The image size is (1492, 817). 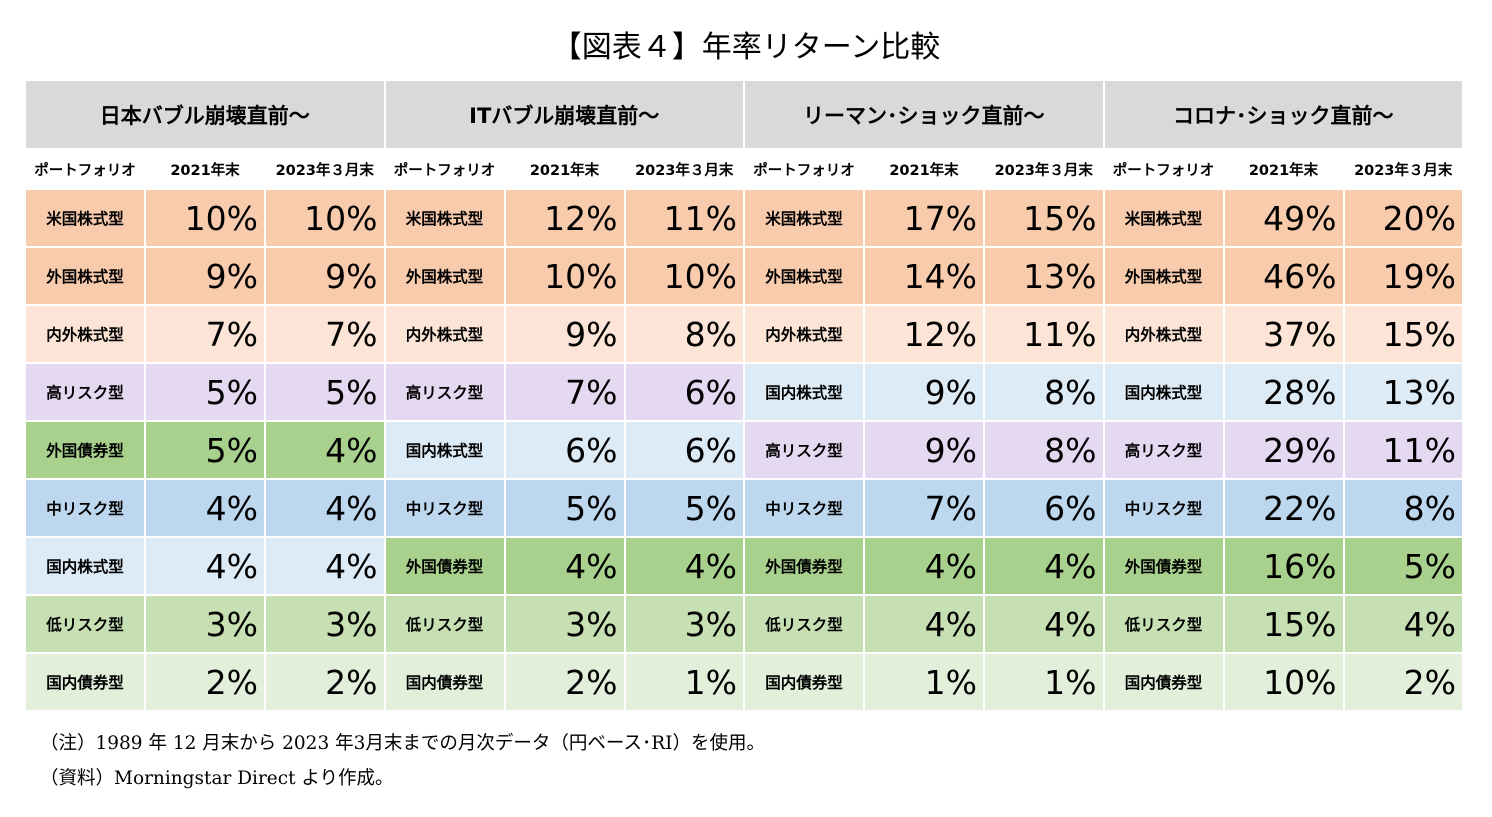 I want to click on panel-title: ITバブル崩壊直前～, so click(x=565, y=115).